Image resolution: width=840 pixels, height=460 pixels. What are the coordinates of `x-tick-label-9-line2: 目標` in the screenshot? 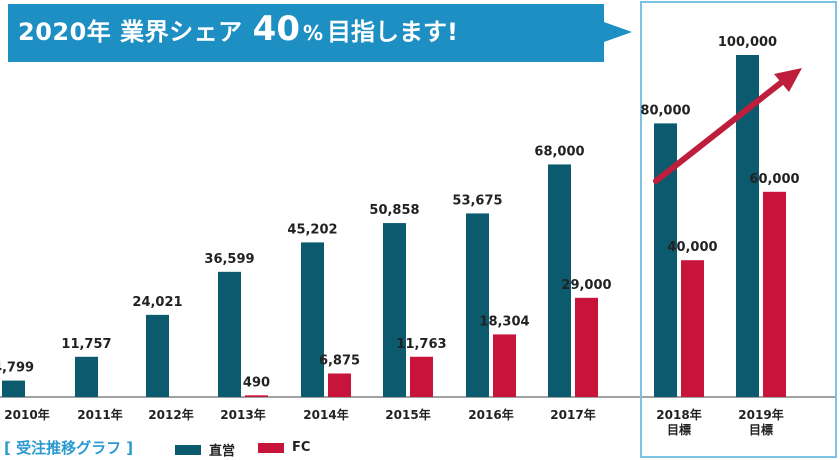 It's located at (761, 429).